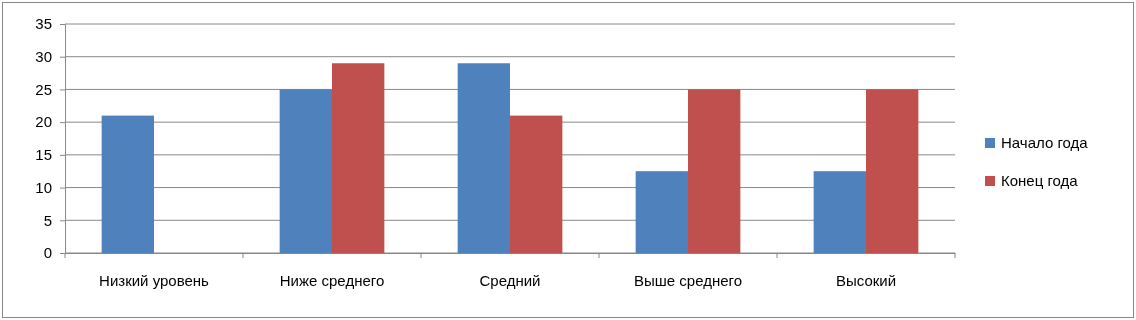 The image size is (1136, 320). Describe the element at coordinates (47, 253) in the screenshot. I see `y-tick-label: 0` at that location.